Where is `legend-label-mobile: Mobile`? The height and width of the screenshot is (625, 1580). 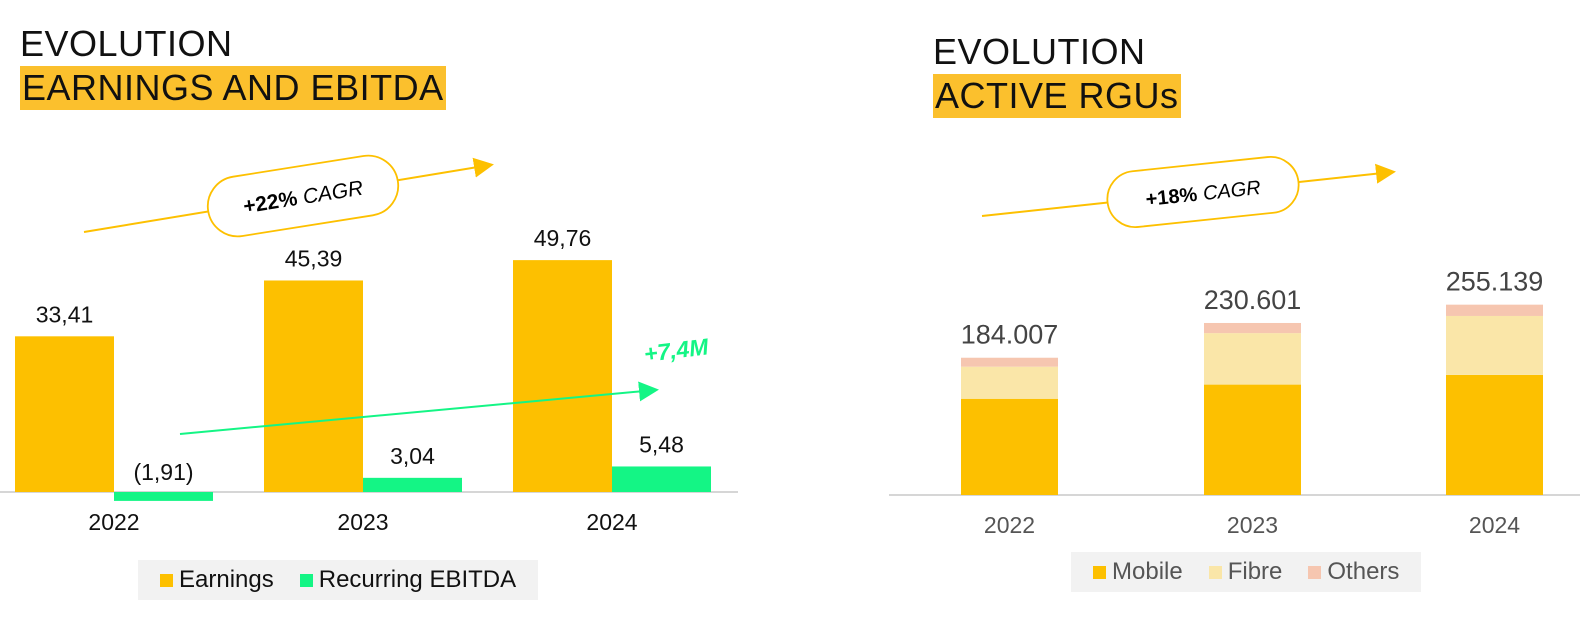
legend-label-mobile: Mobile is located at coordinates (1147, 571).